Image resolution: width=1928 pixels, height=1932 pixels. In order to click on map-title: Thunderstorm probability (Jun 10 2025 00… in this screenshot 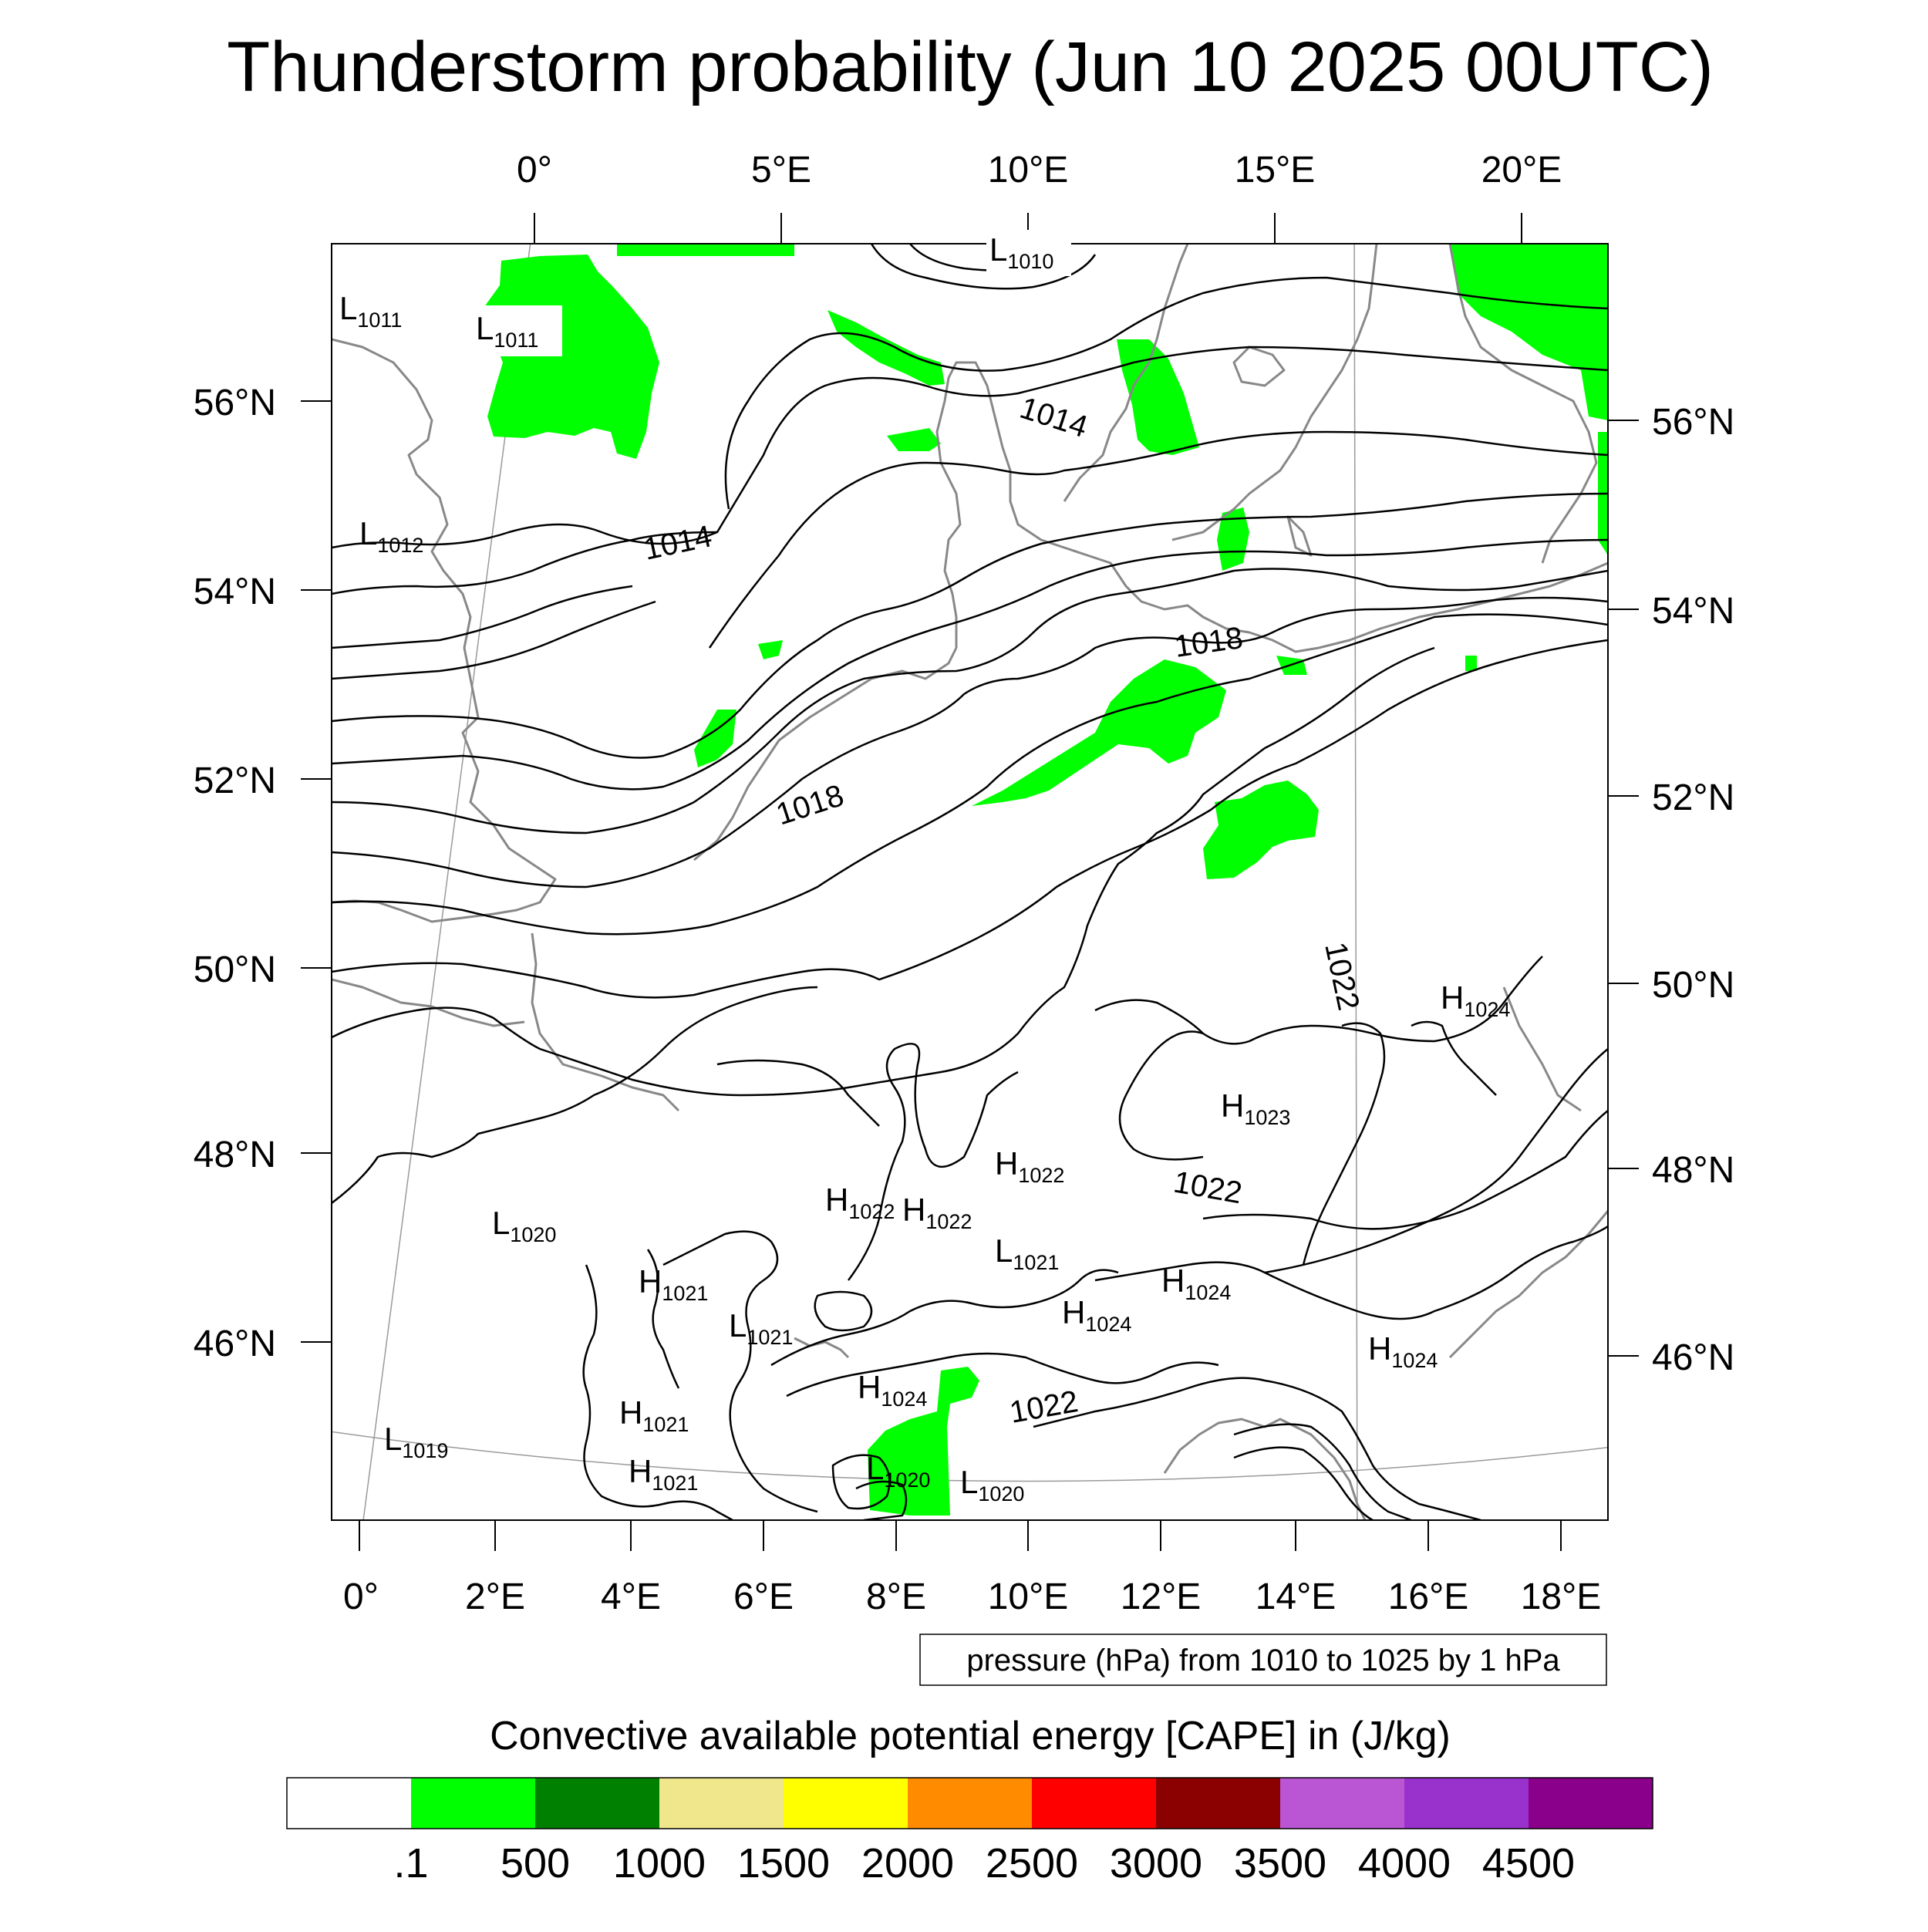, I will do `click(971, 67)`.